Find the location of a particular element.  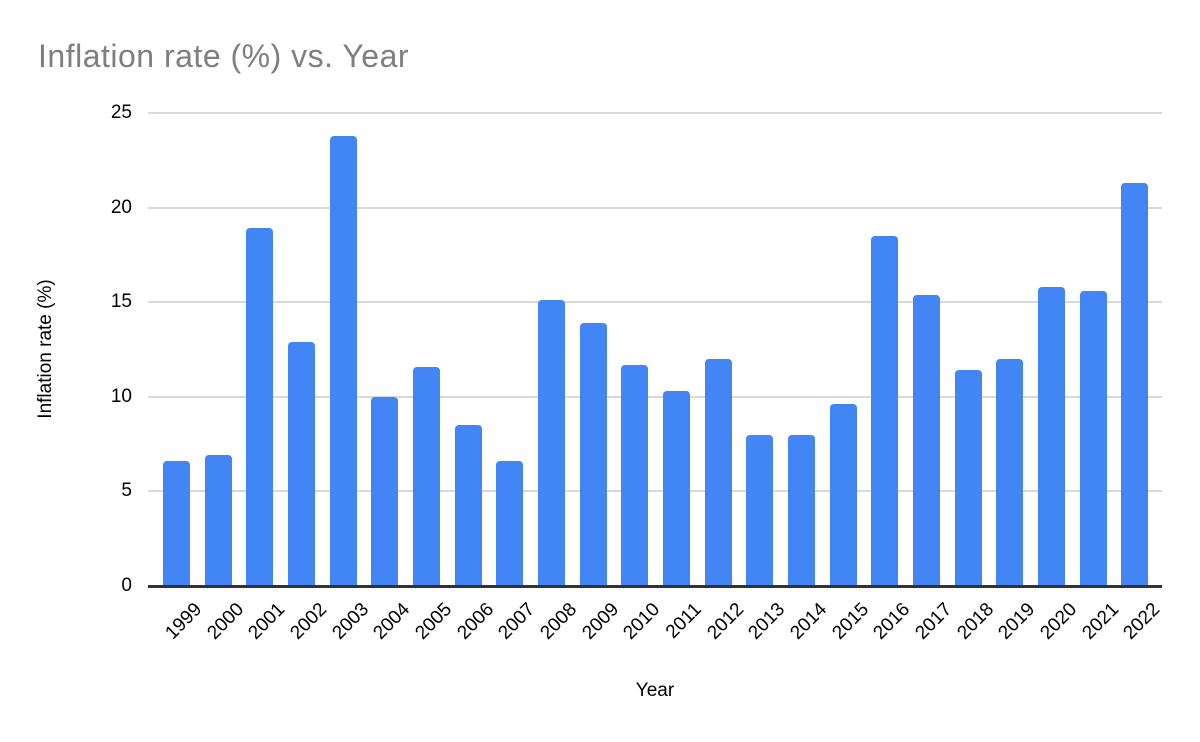

y-tick-label-20: 20 is located at coordinates (121, 207).